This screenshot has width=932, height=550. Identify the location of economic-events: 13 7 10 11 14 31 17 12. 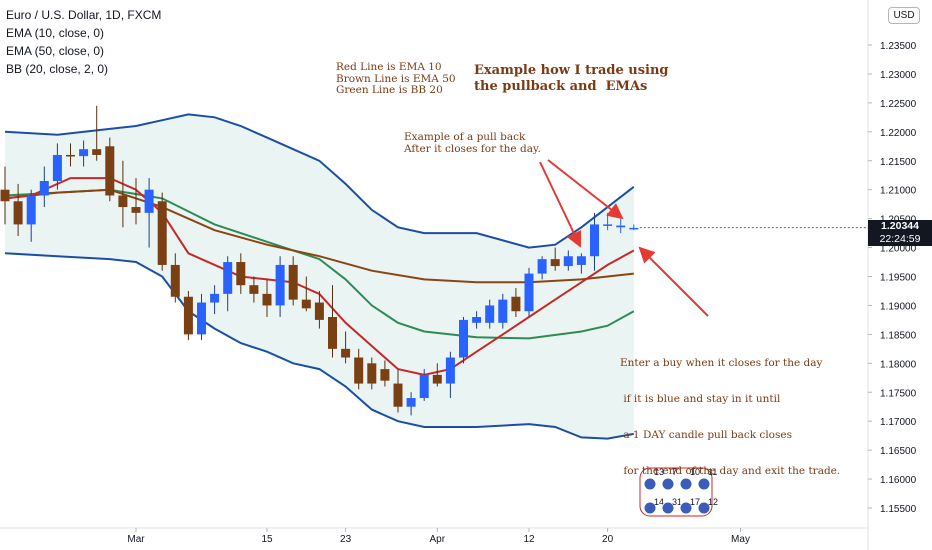
(678, 492).